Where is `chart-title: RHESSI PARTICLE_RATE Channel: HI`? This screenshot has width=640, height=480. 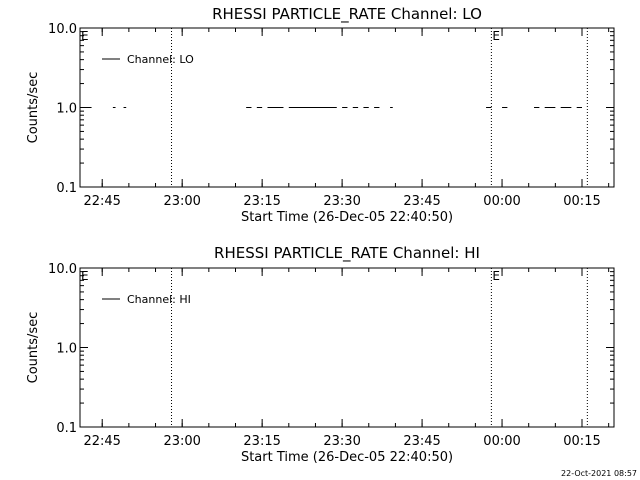
chart-title: RHESSI PARTICLE_RATE Channel: HI is located at coordinates (347, 253).